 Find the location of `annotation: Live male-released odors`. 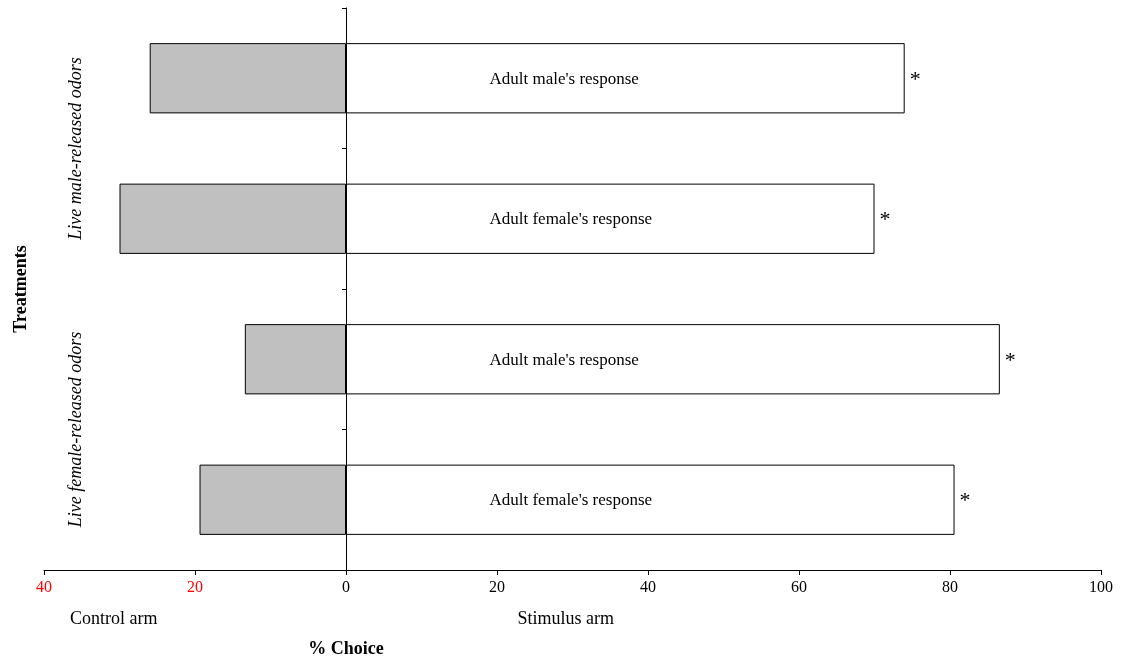

annotation: Live male-released odors is located at coordinates (75, 149).